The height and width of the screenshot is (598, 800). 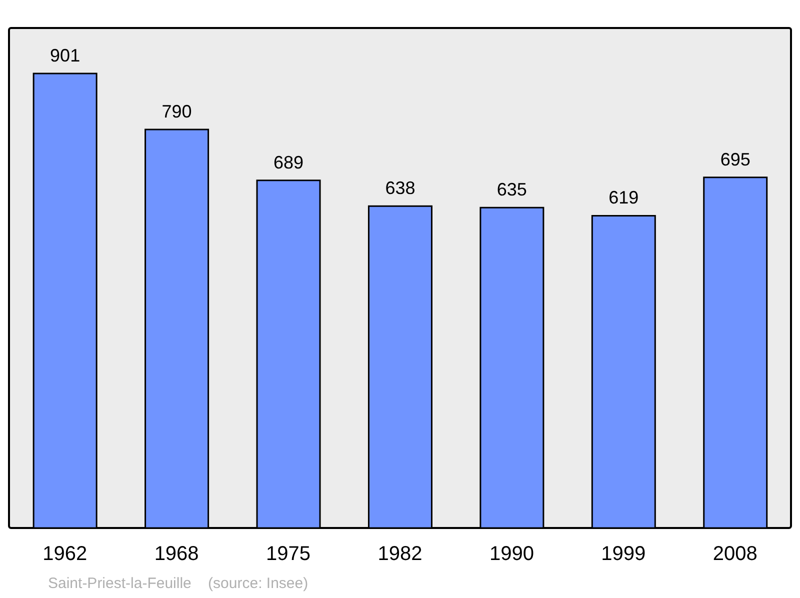 What do you see at coordinates (511, 554) in the screenshot?
I see `x-tick-label: 1990` at bounding box center [511, 554].